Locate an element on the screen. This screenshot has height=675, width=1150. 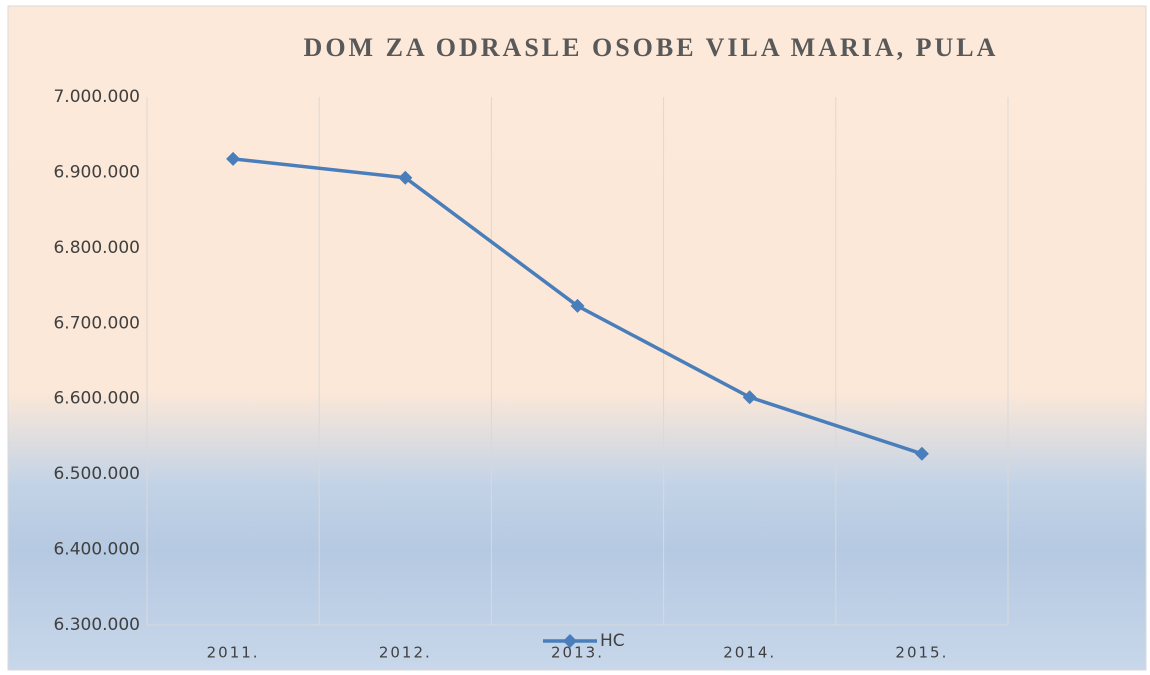
y-tick-label: 6.500.000 is located at coordinates (96, 474).